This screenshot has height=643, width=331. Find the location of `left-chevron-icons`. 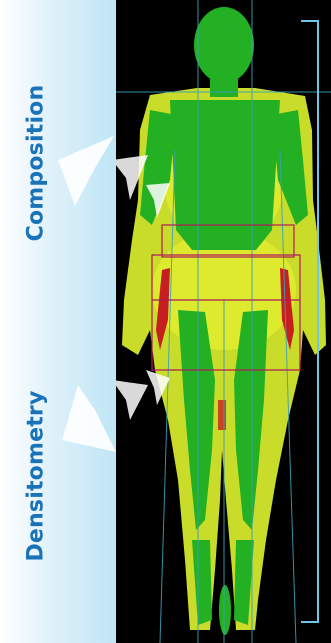

left-chevron-icons is located at coordinates (87, 294).